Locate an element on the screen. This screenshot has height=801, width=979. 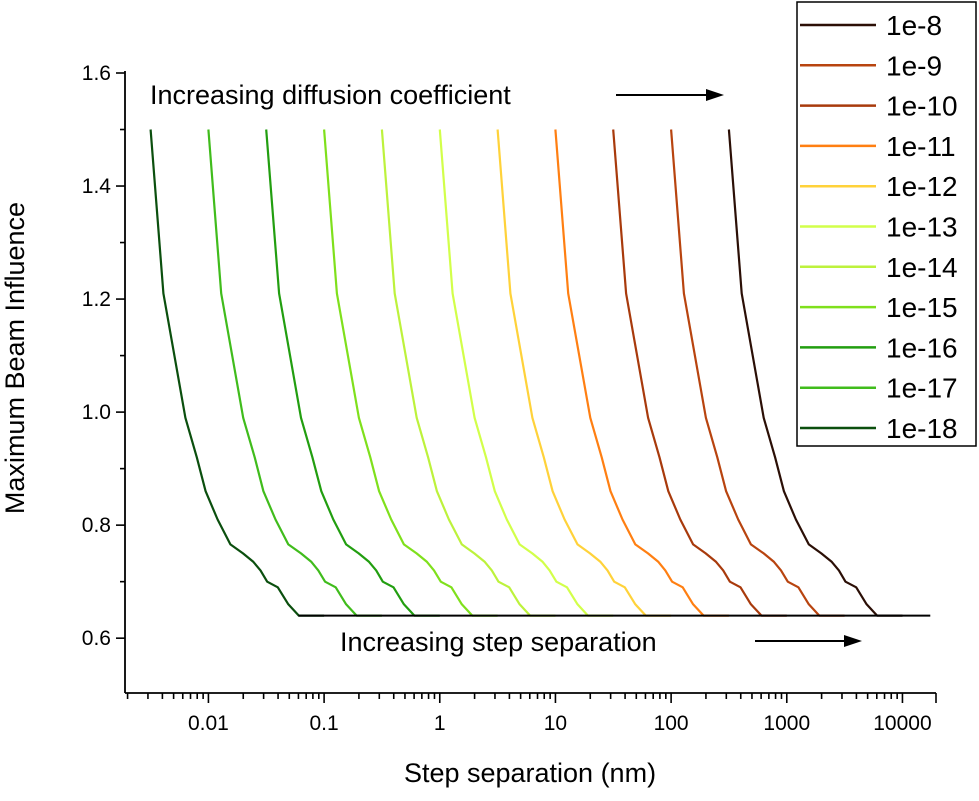
y-tick-label: 0.6 is located at coordinates (96, 638).